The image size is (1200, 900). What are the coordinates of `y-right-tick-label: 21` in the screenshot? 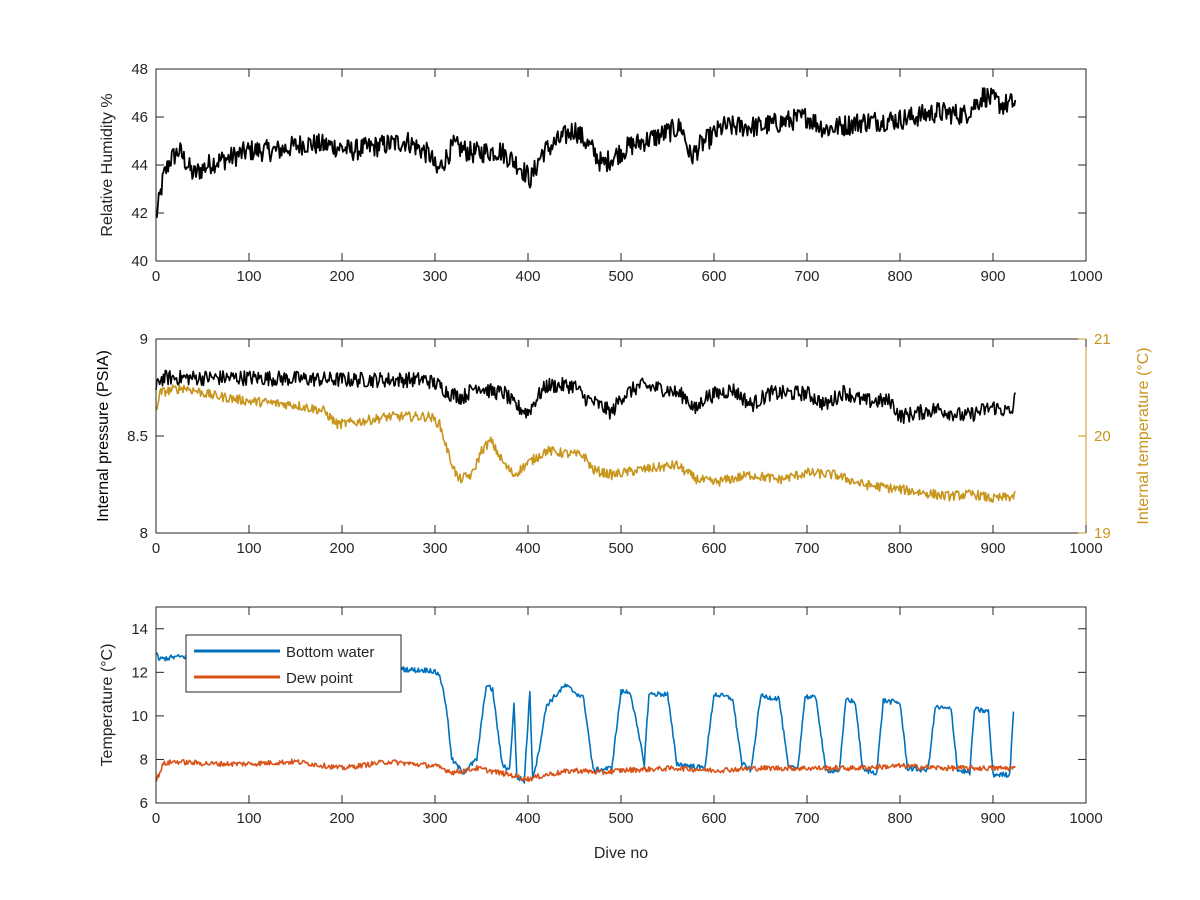 It's located at (1102, 339).